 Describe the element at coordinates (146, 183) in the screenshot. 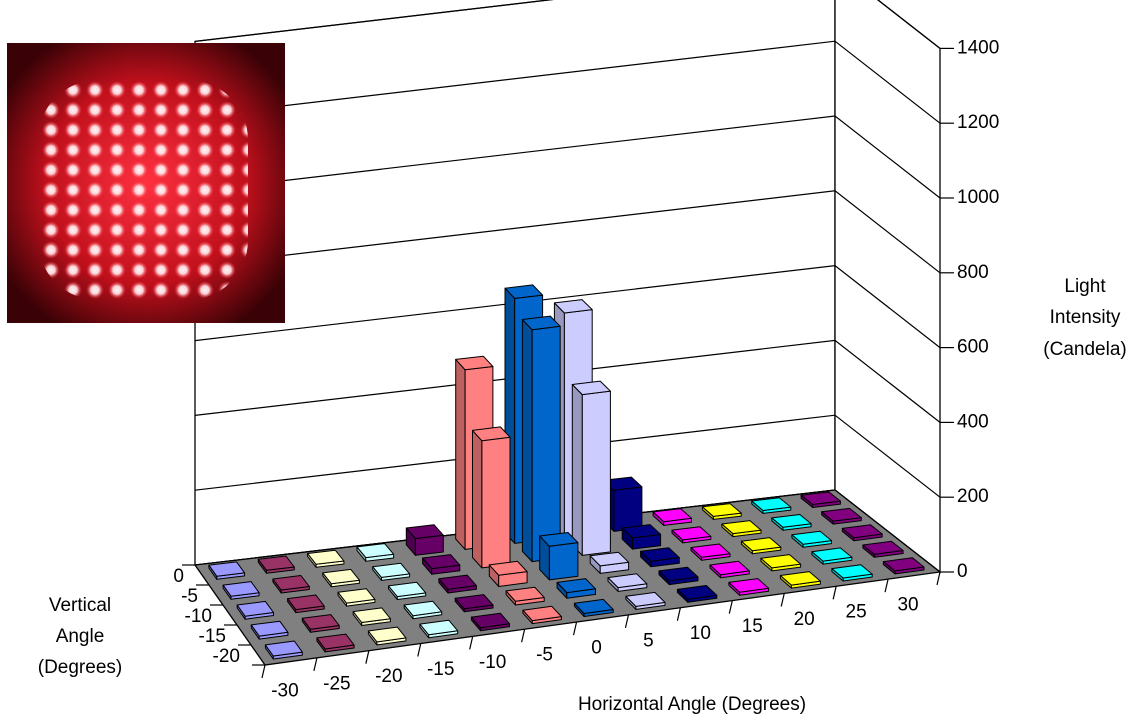

I see `inset-photo` at that location.